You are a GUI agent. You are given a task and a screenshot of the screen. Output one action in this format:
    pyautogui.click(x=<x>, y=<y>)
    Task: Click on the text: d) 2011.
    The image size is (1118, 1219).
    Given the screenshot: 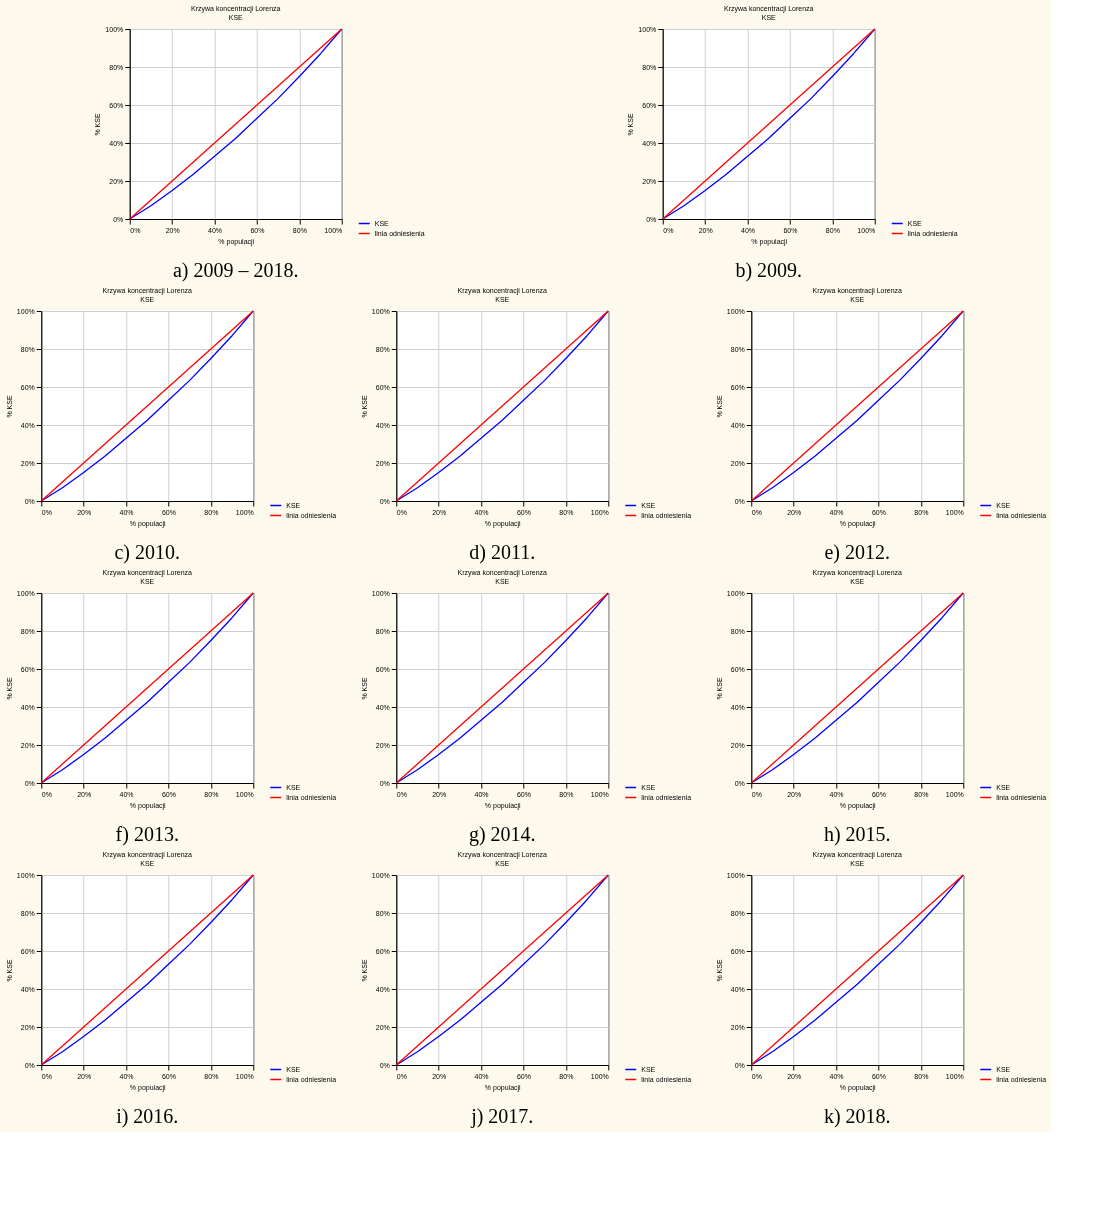 What is the action you would take?
    pyautogui.click(x=502, y=552)
    